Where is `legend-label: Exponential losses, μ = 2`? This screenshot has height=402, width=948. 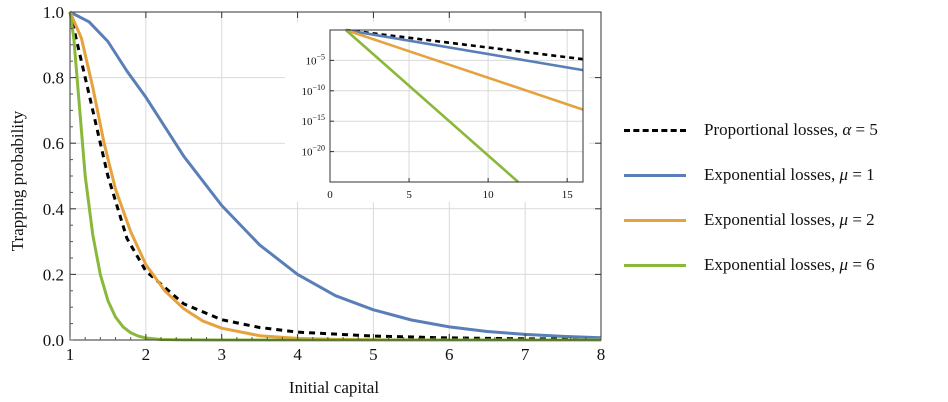 legend-label: Exponential losses, μ = 2 is located at coordinates (789, 220).